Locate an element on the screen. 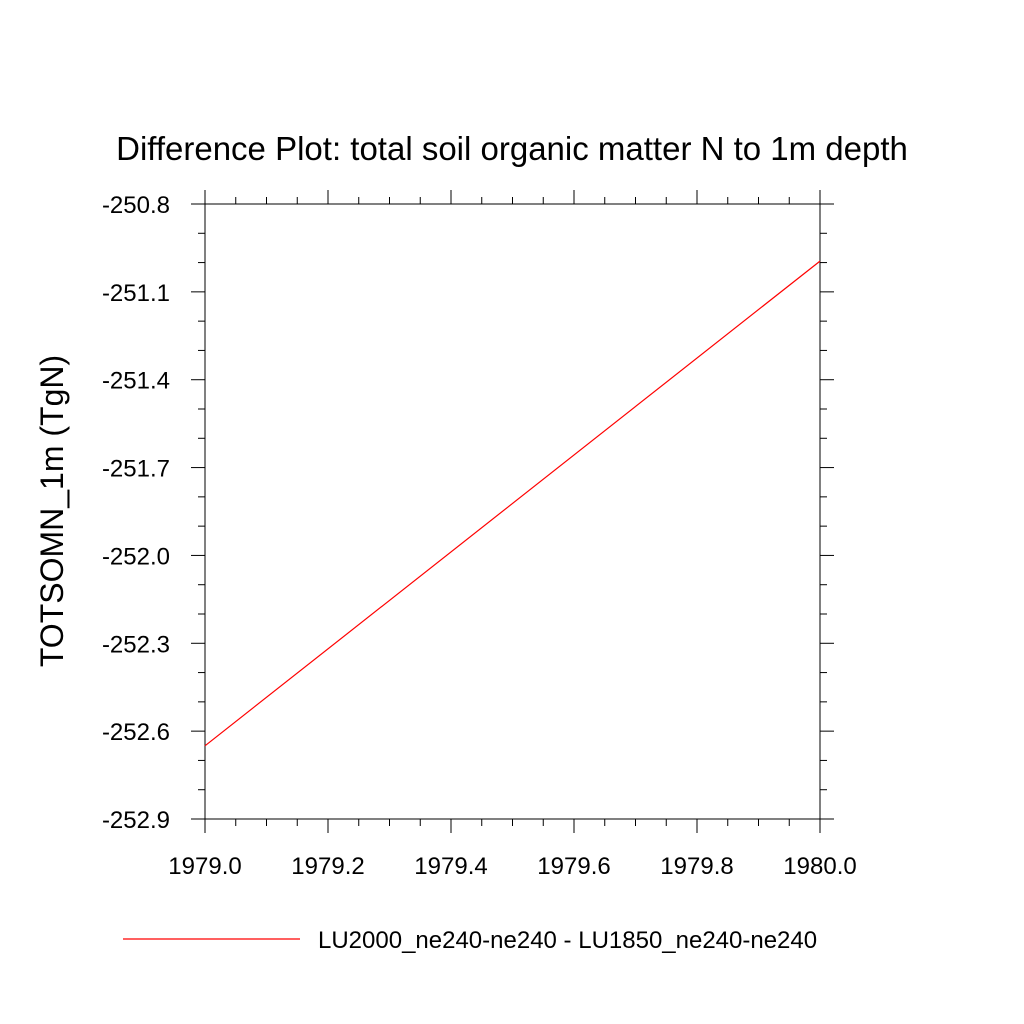  y-tick-label: -250.8 is located at coordinates (136, 205).